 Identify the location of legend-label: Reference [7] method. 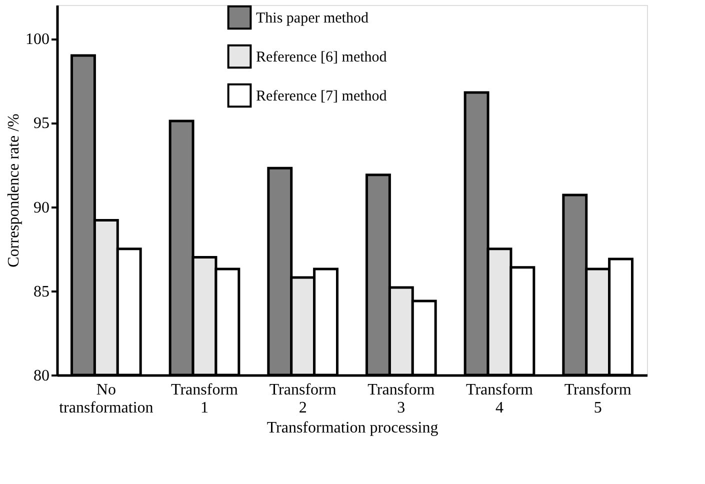
(322, 96).